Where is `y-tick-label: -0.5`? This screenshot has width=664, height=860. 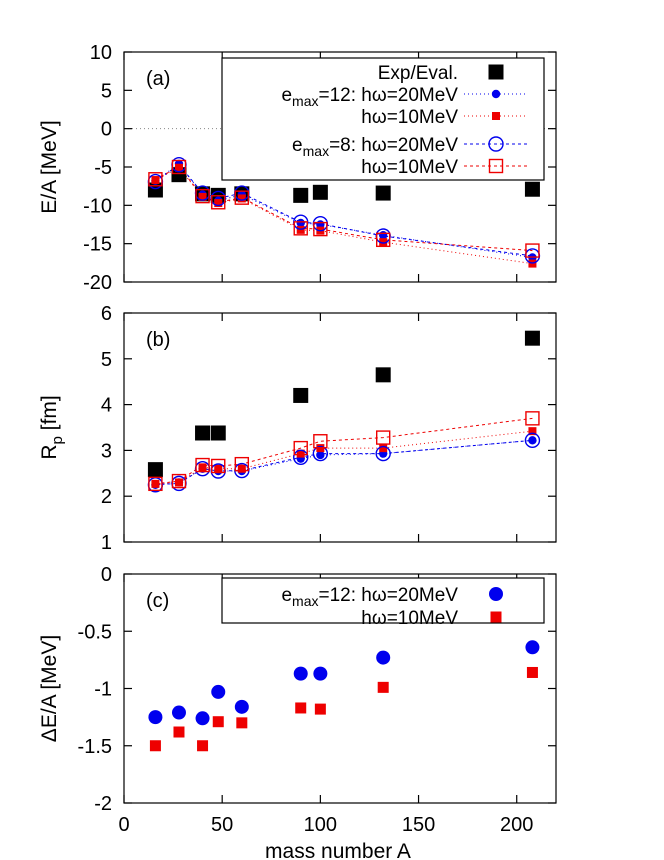 y-tick-label: -0.5 is located at coordinates (95, 632).